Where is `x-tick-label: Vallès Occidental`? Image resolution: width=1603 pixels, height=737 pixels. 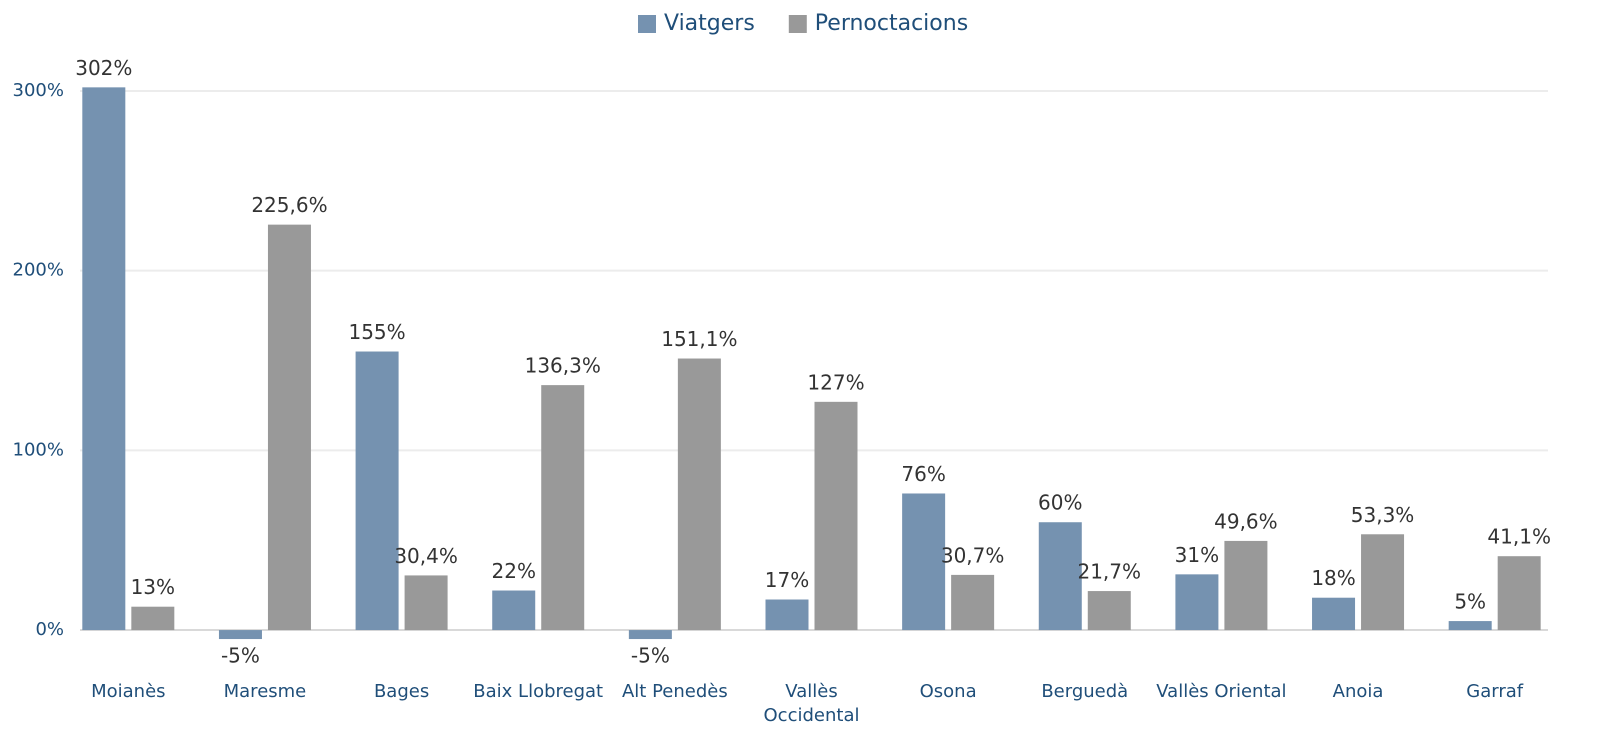
x-tick-label: Vallès Occidental is located at coordinates (811, 703).